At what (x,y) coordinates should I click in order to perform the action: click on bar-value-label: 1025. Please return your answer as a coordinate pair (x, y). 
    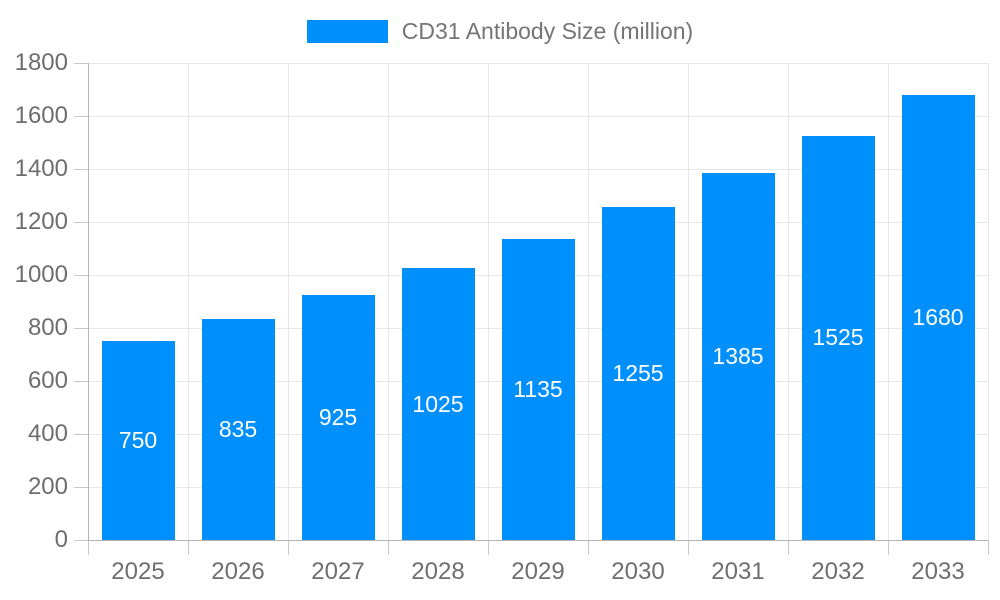
    Looking at the image, I should click on (438, 403).